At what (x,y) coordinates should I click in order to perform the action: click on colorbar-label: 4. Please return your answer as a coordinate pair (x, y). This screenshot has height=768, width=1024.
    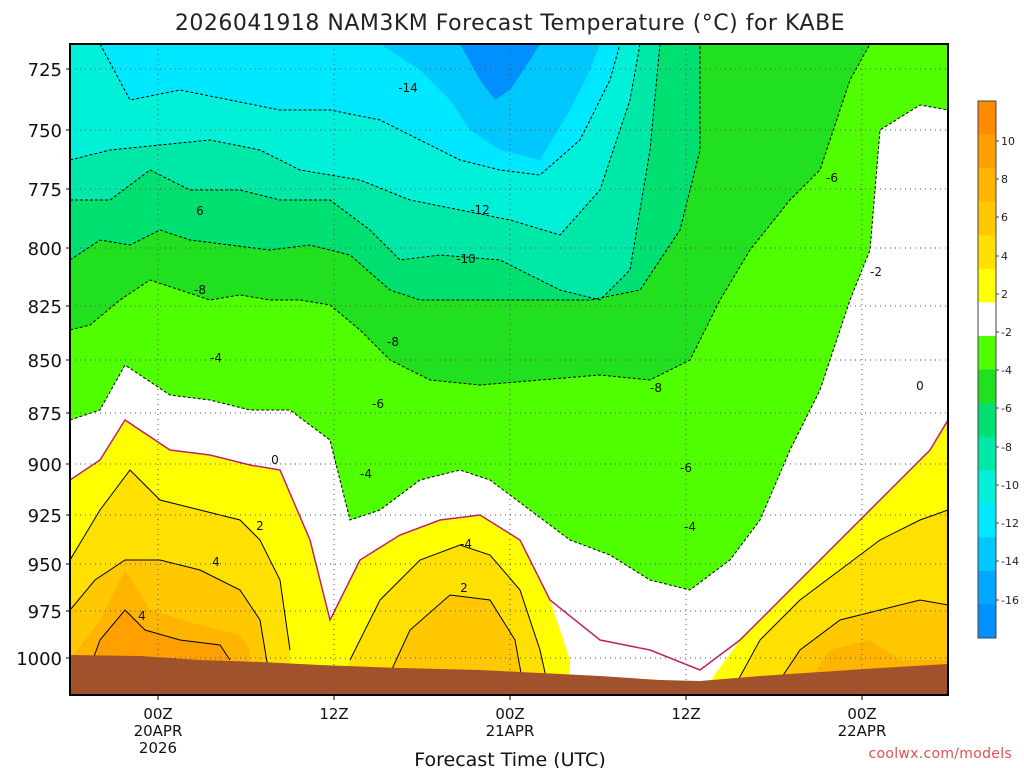
    Looking at the image, I should click on (1004, 256).